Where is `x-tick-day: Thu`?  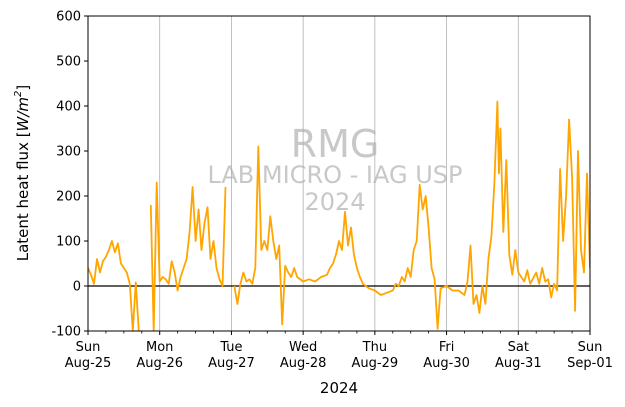
x-tick-day: Thu is located at coordinates (374, 347).